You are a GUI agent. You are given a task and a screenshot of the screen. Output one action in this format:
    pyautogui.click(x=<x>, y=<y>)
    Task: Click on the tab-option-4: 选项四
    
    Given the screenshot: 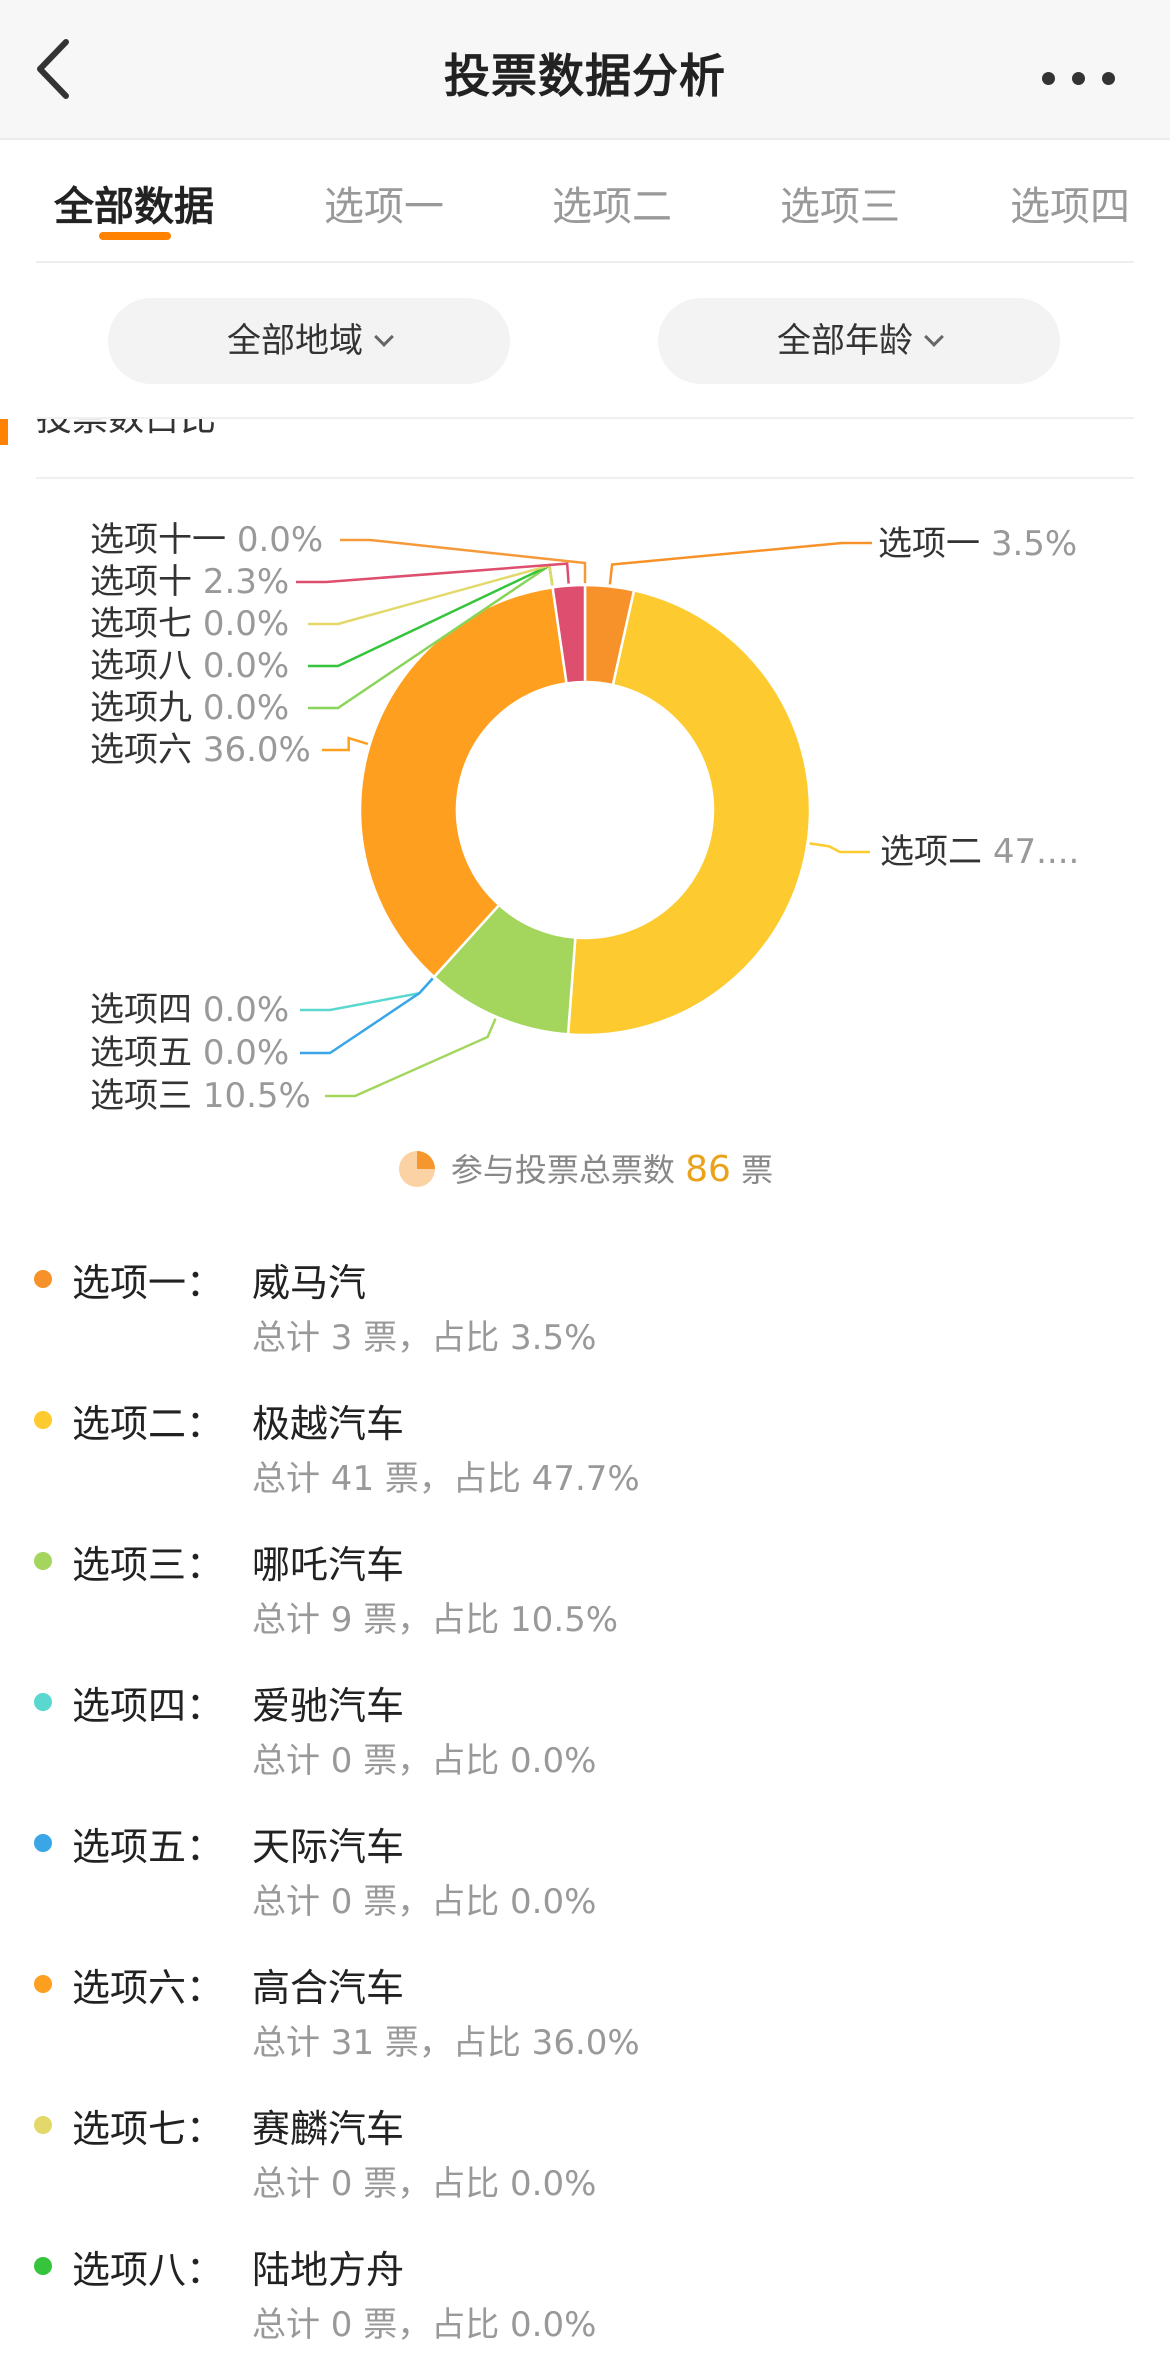 What is the action you would take?
    pyautogui.click(x=1070, y=207)
    